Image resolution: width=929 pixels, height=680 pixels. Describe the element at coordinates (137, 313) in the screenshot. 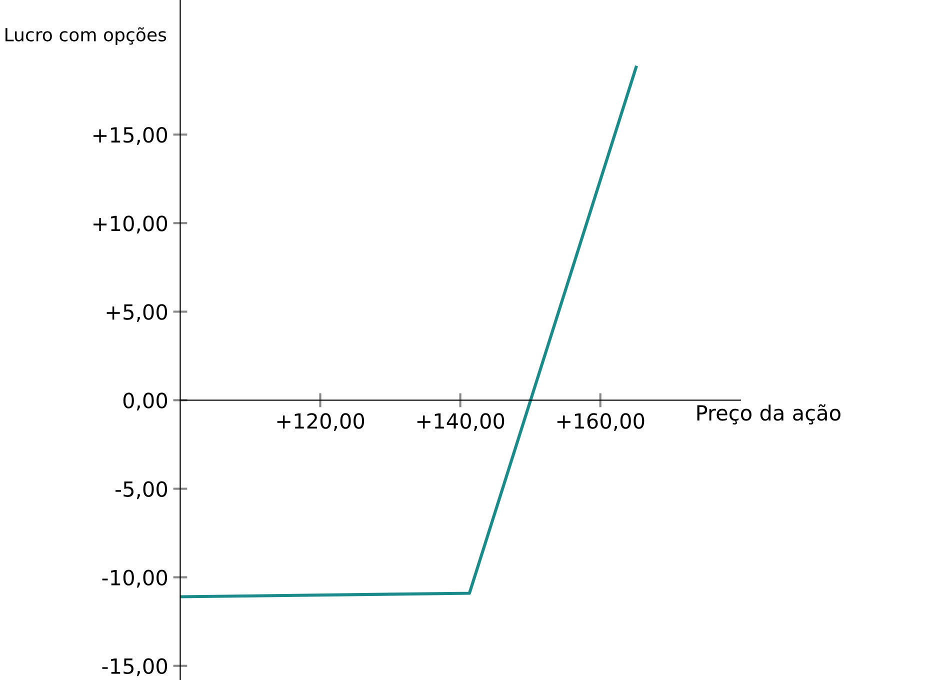

I see `y-tick-label: +5,00` at that location.